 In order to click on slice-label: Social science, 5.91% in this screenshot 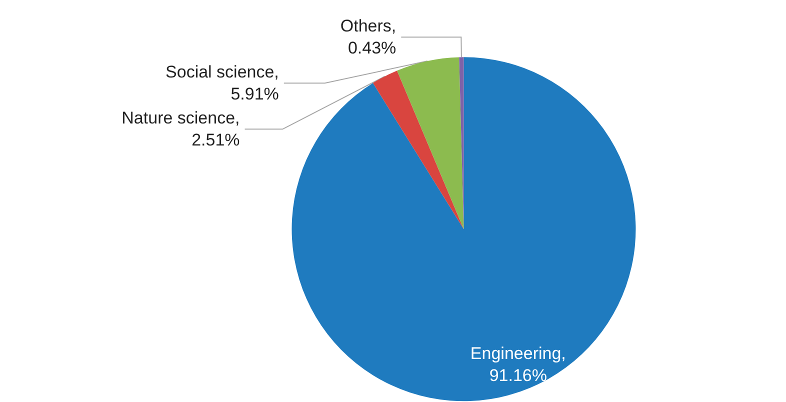, I will do `click(222, 83)`.